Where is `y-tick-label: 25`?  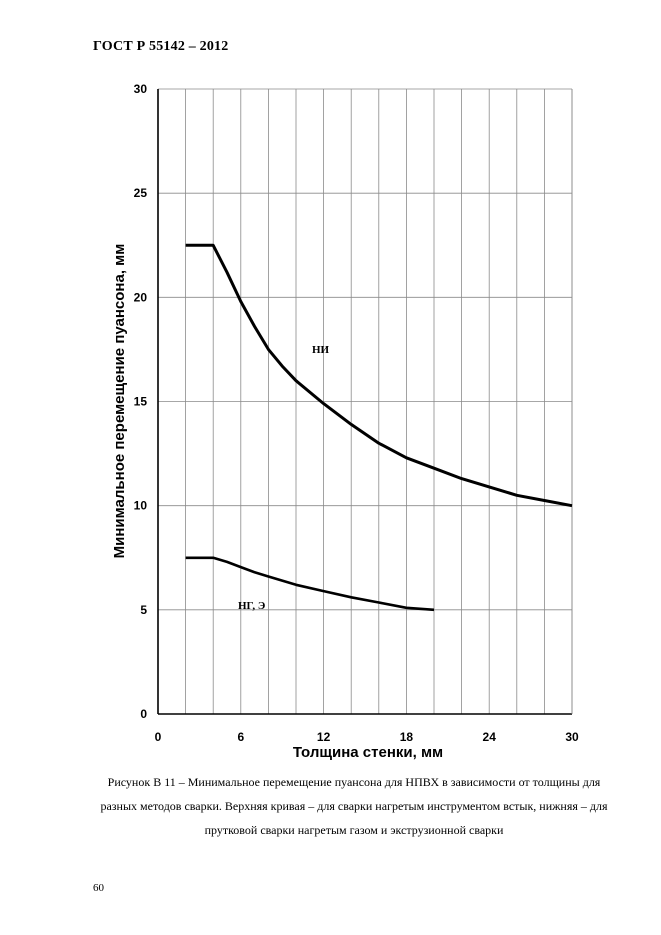 y-tick-label: 25 is located at coordinates (141, 193).